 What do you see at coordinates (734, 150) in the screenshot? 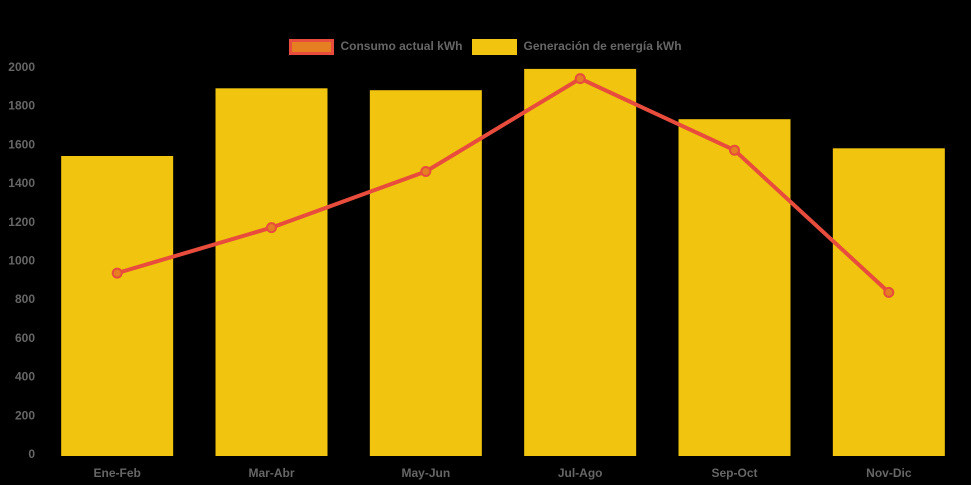
I see `line-point-sep-oct` at bounding box center [734, 150].